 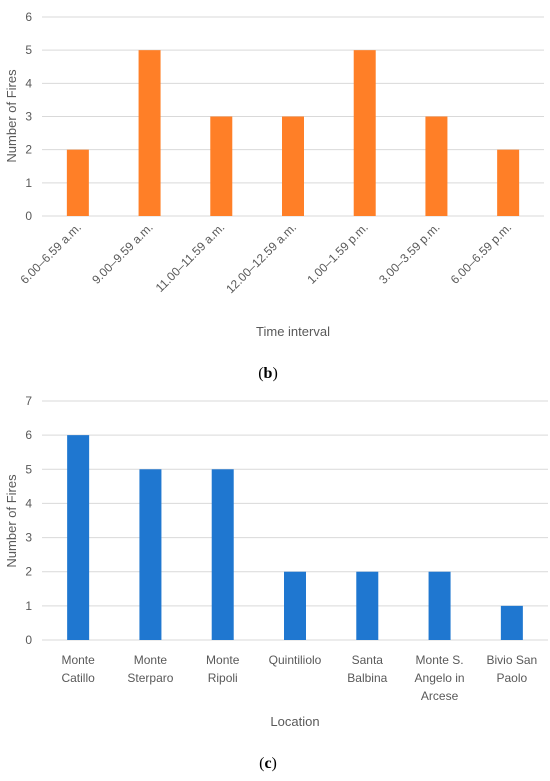 What do you see at coordinates (293, 331) in the screenshot?
I see `chart-b-x-axis-title: Time interval` at bounding box center [293, 331].